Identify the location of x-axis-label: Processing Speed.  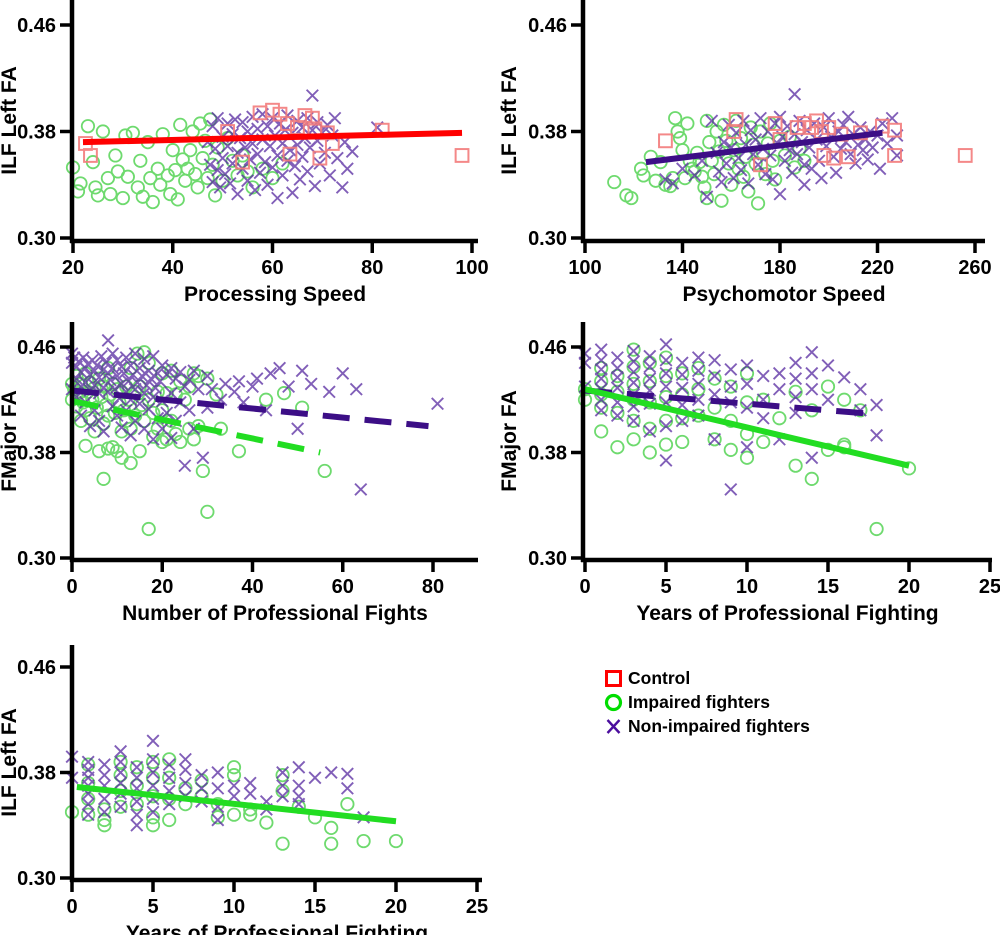
(275, 294).